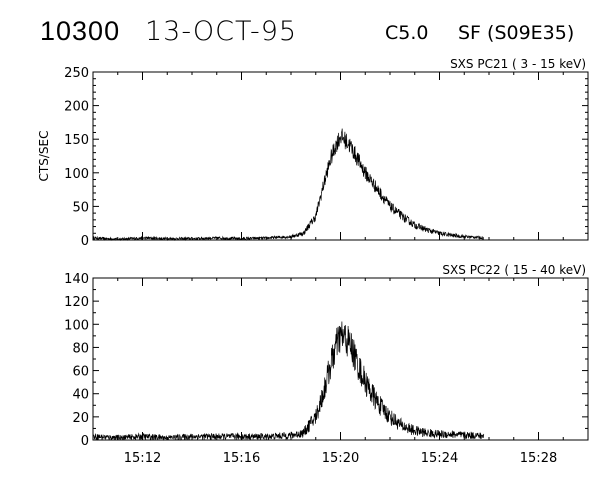  Describe the element at coordinates (76, 107) in the screenshot. I see `y-tick-label: 200` at that location.